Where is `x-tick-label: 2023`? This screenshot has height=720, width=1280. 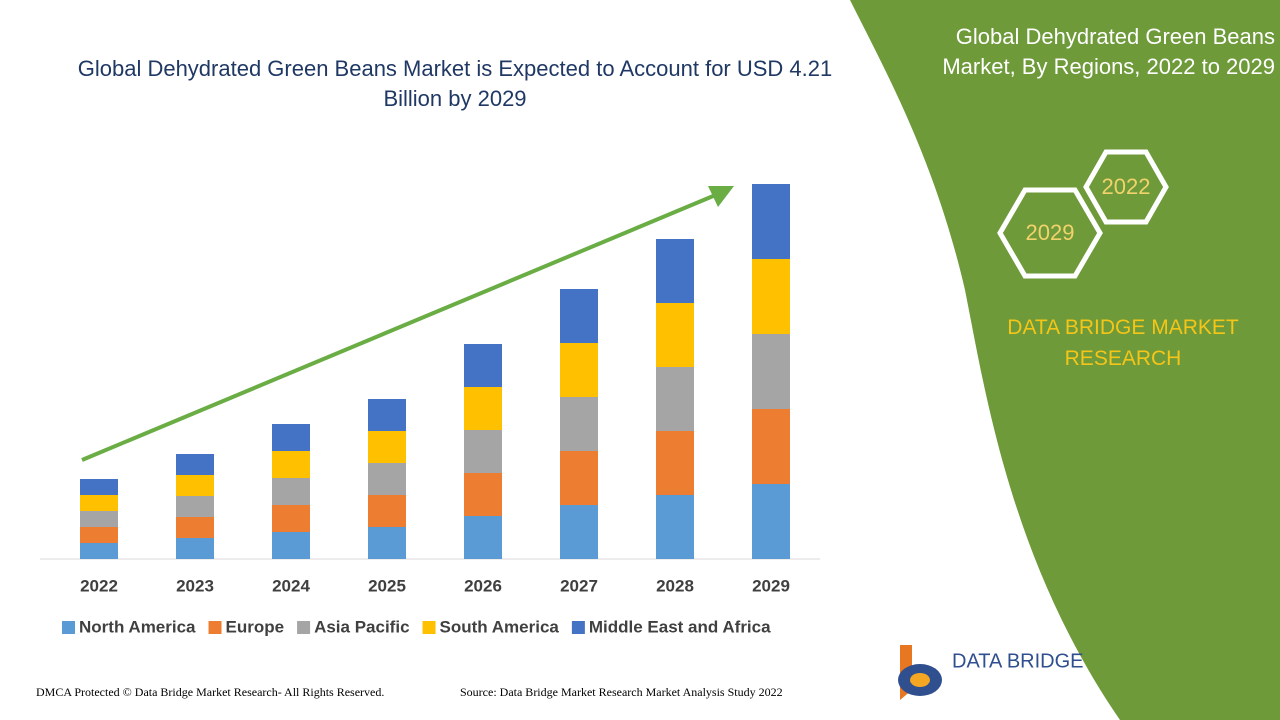 x-tick-label: 2023 is located at coordinates (195, 585).